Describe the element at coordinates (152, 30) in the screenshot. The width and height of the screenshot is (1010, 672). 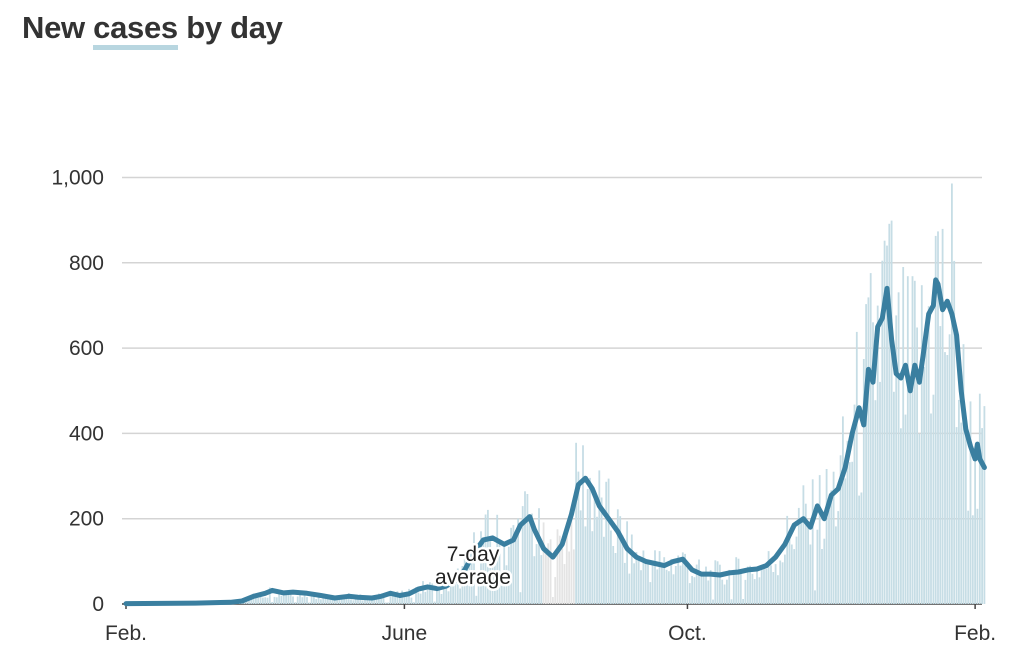
I see `chart-title: New cases by day` at that location.